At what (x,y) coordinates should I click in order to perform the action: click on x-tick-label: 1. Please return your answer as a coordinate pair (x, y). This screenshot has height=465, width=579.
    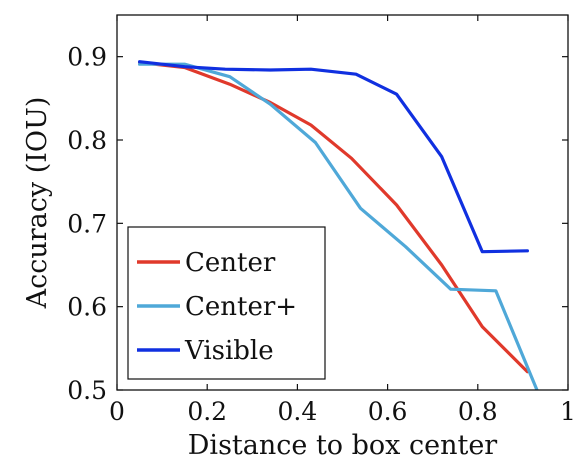
    Looking at the image, I should click on (568, 411).